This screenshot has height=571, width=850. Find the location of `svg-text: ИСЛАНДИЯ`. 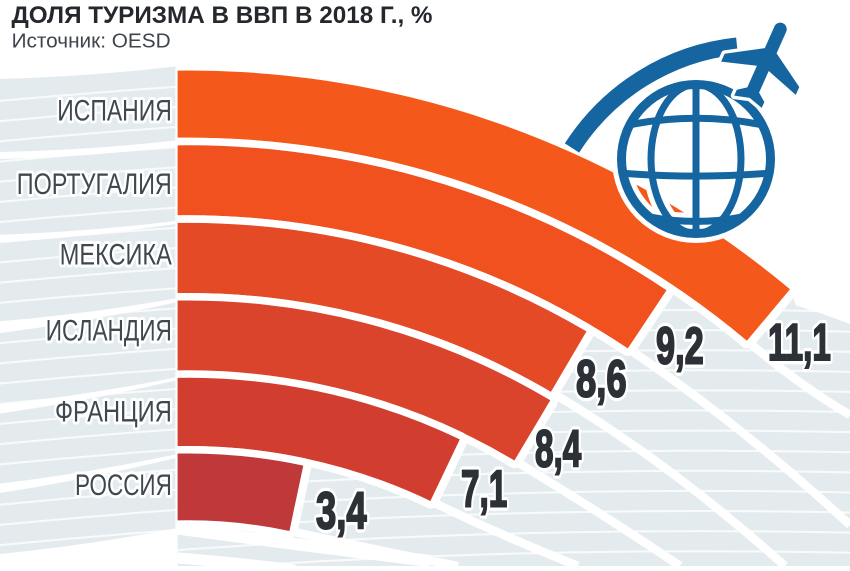

svg-text: ИСЛАНДИЯ is located at coordinates (109, 331).